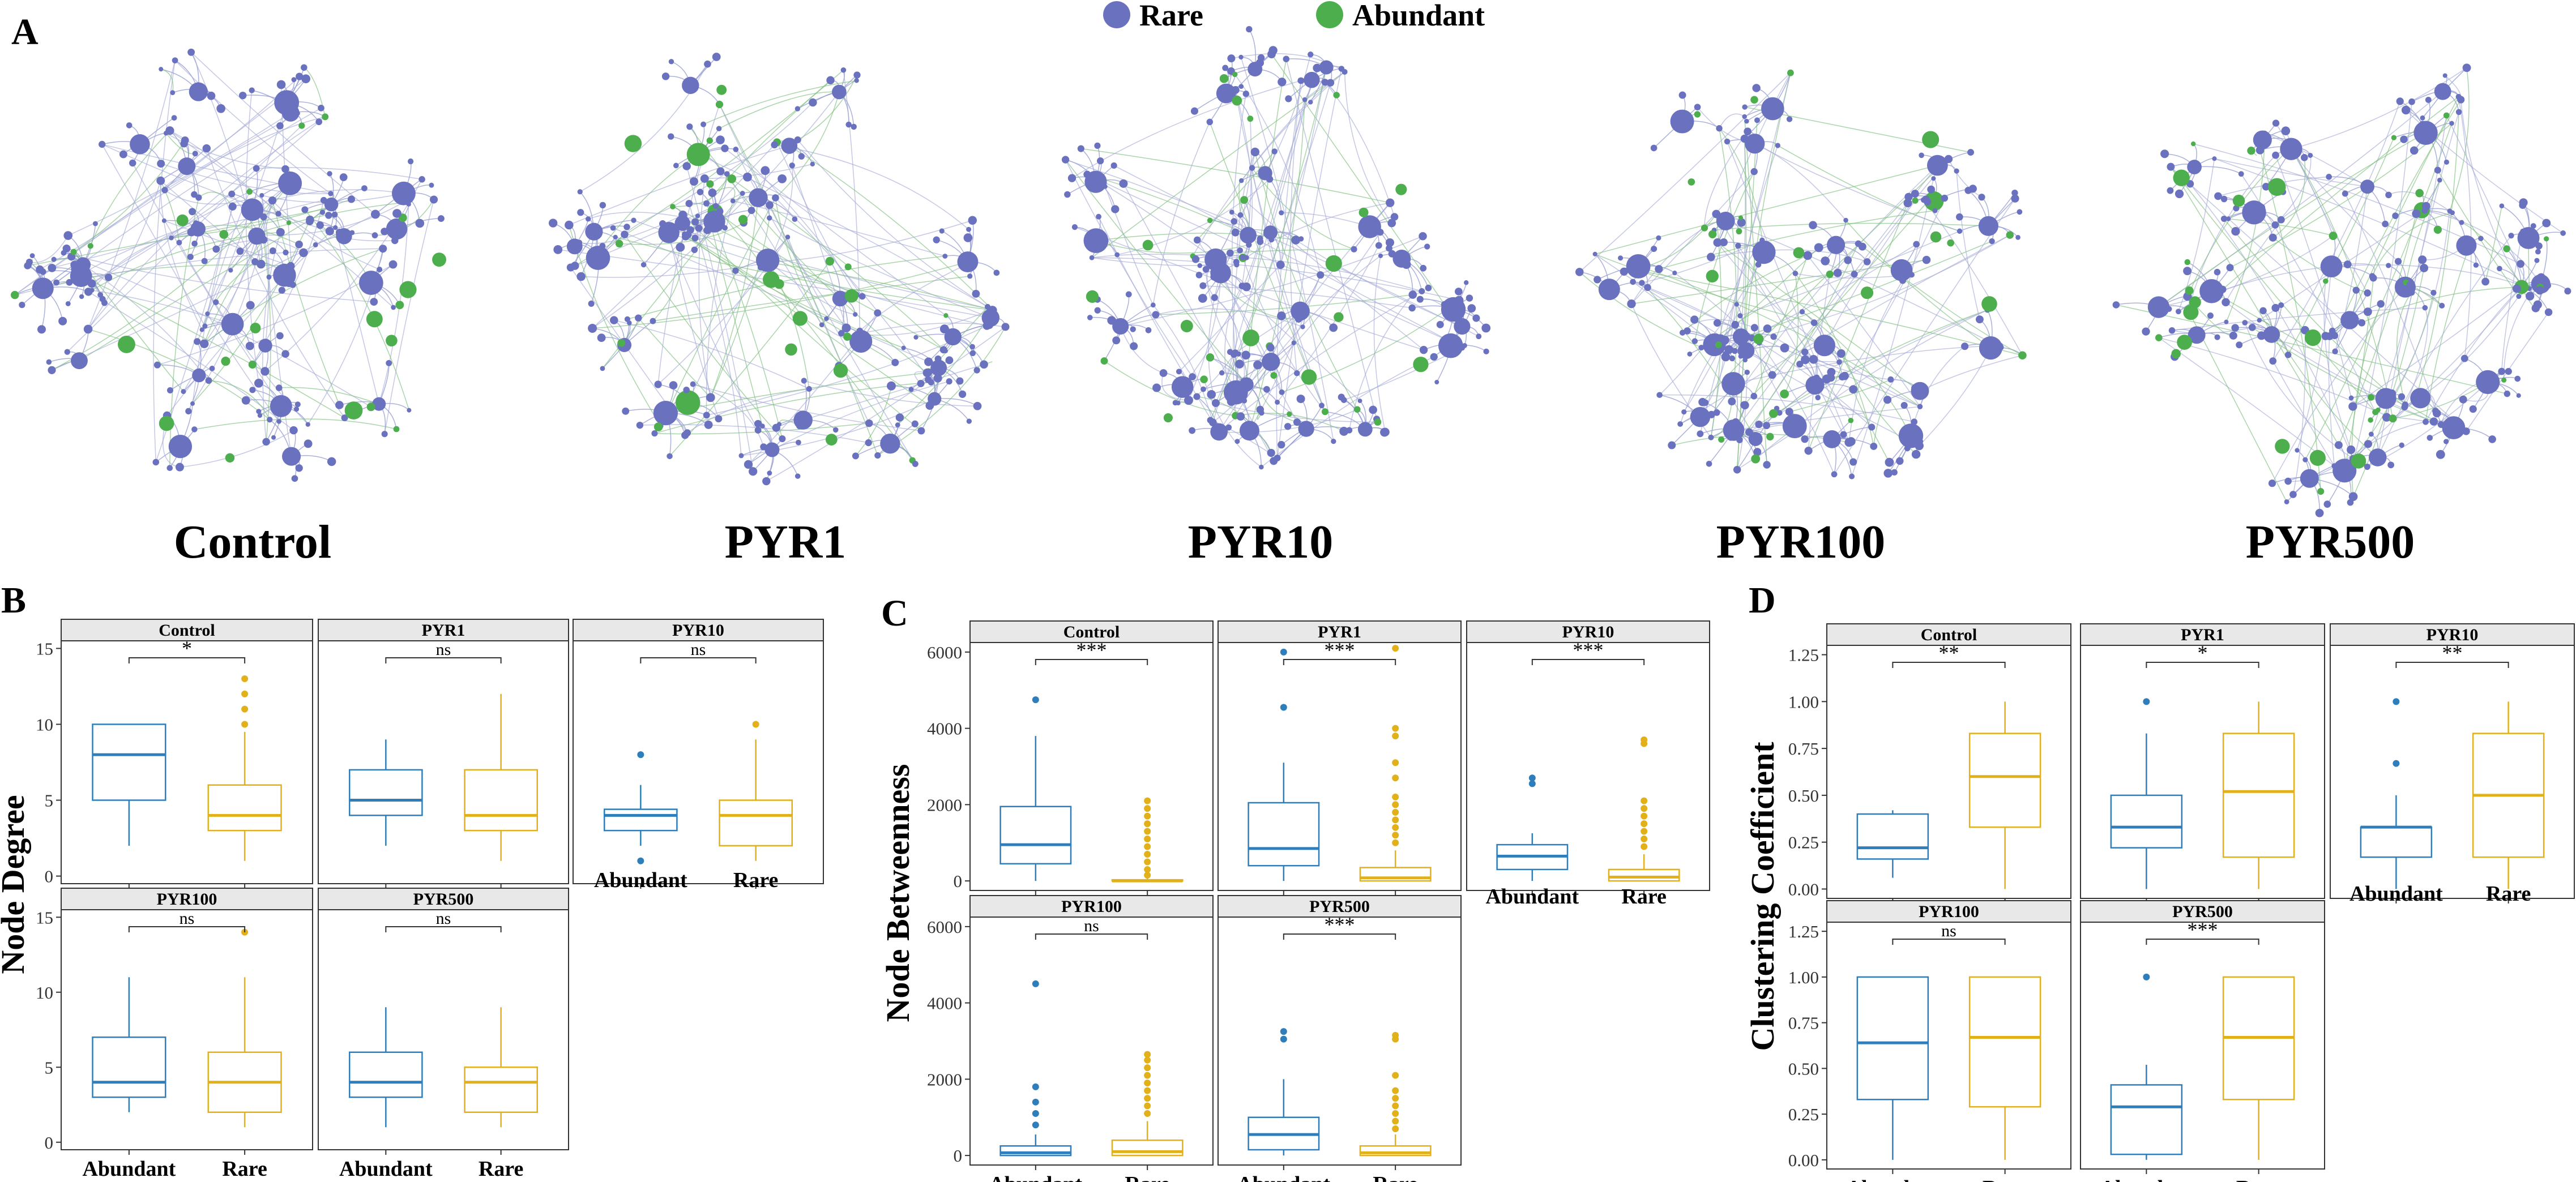  What do you see at coordinates (2452, 654) in the screenshot?
I see `significance-bracket: **` at bounding box center [2452, 654].